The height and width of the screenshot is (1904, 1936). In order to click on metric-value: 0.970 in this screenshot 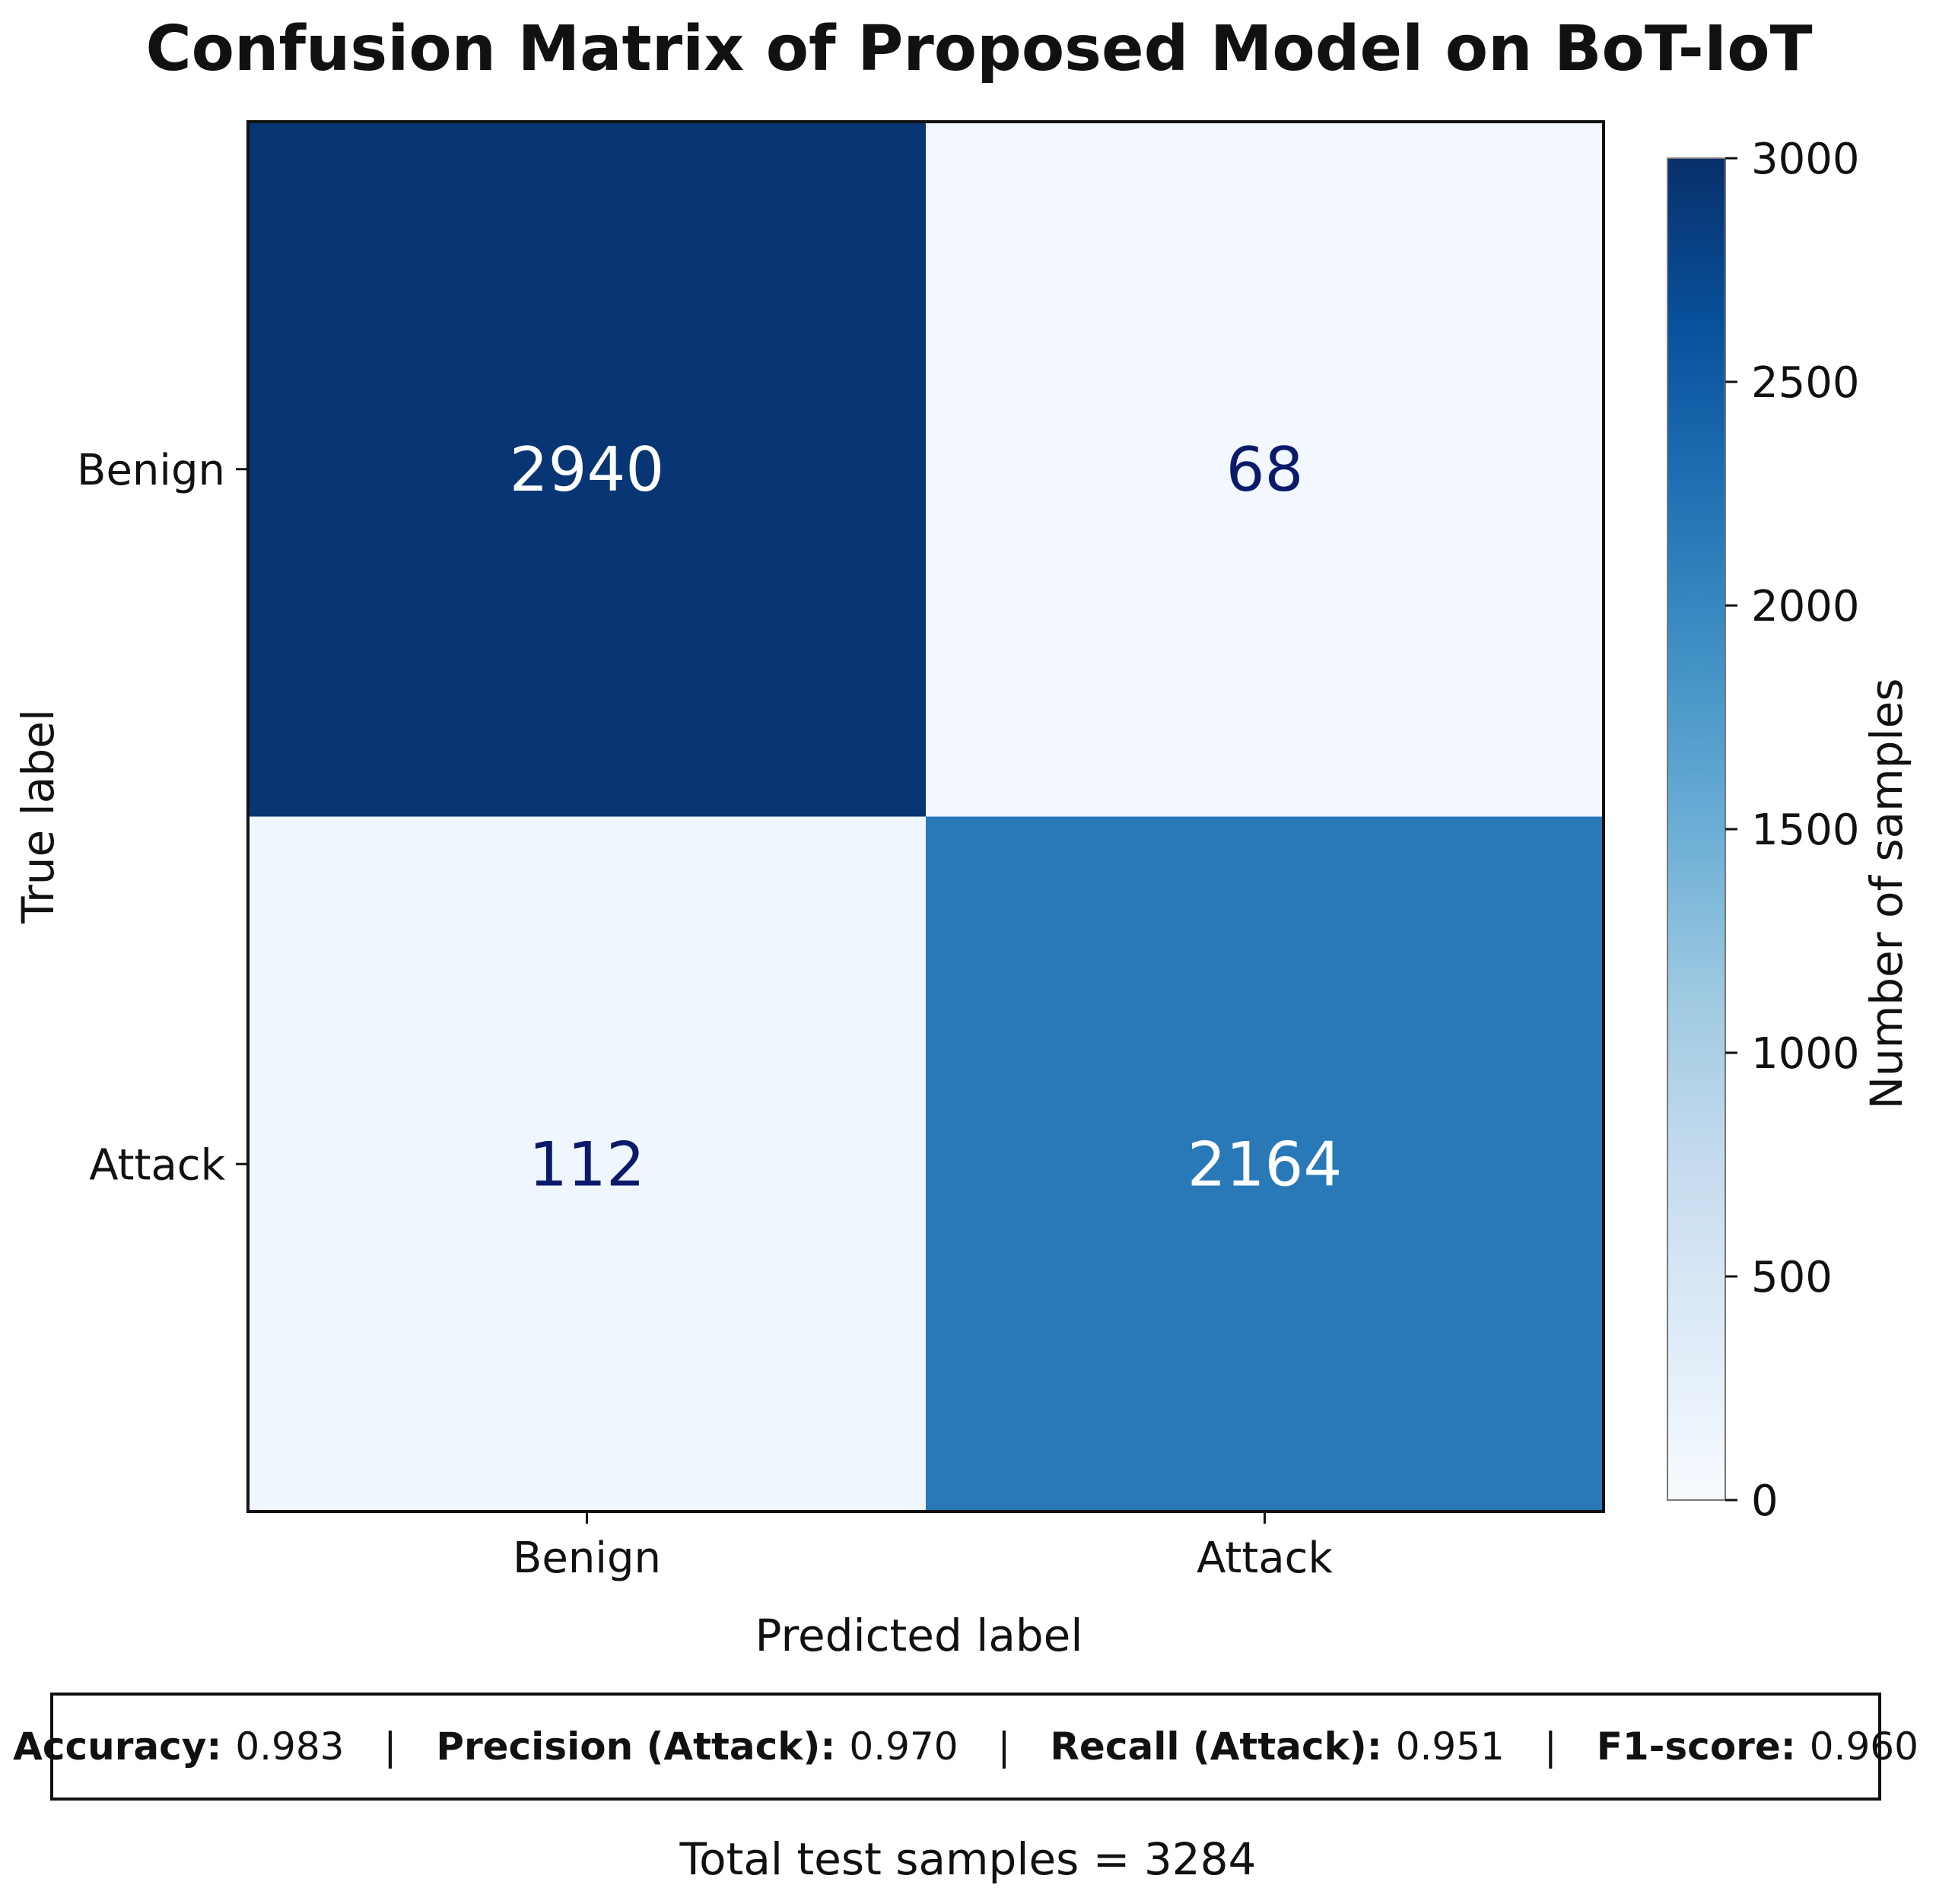, I will do `click(903, 1747)`.